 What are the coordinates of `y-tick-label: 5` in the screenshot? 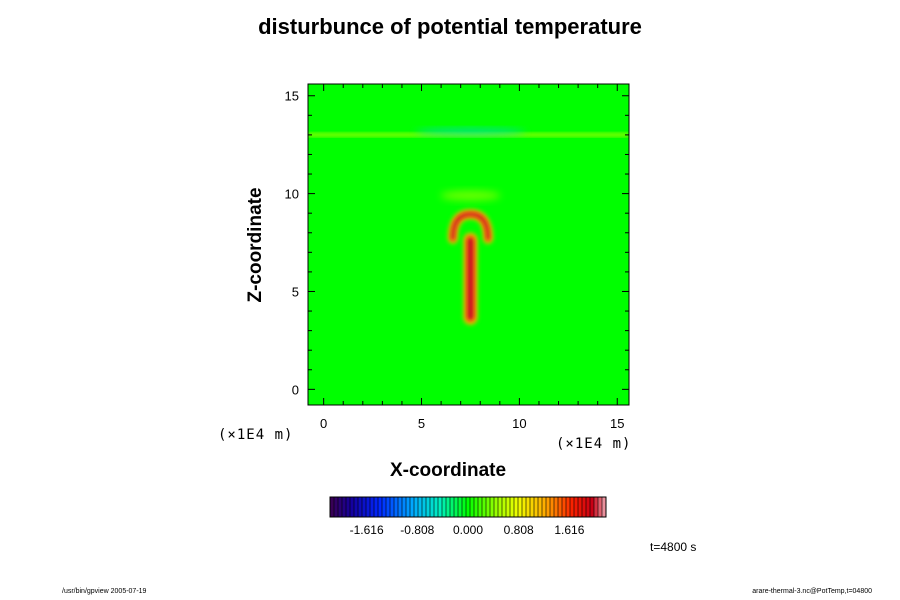 It's located at (295, 291).